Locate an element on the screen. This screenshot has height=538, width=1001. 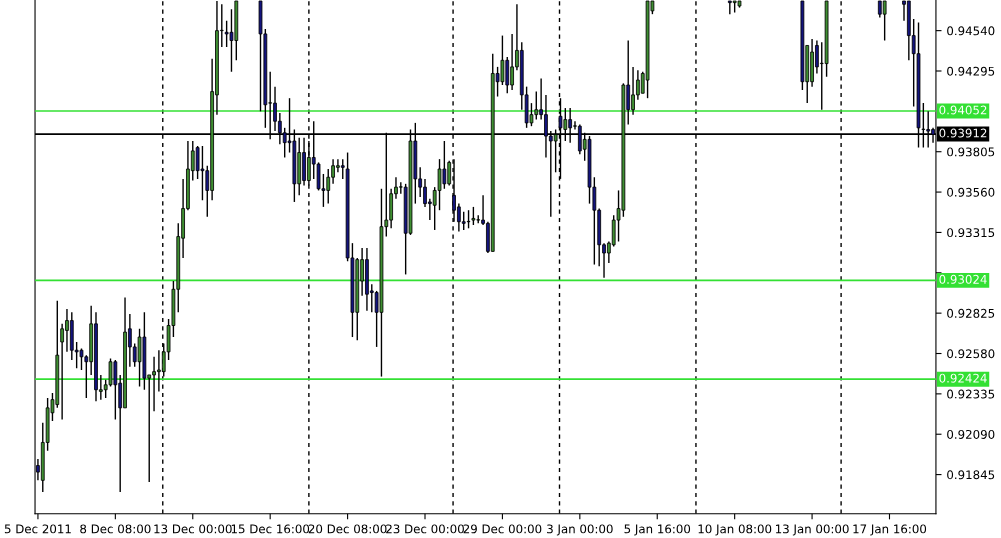
x-tick-label: 3 Jan 00:00 is located at coordinates (580, 530).